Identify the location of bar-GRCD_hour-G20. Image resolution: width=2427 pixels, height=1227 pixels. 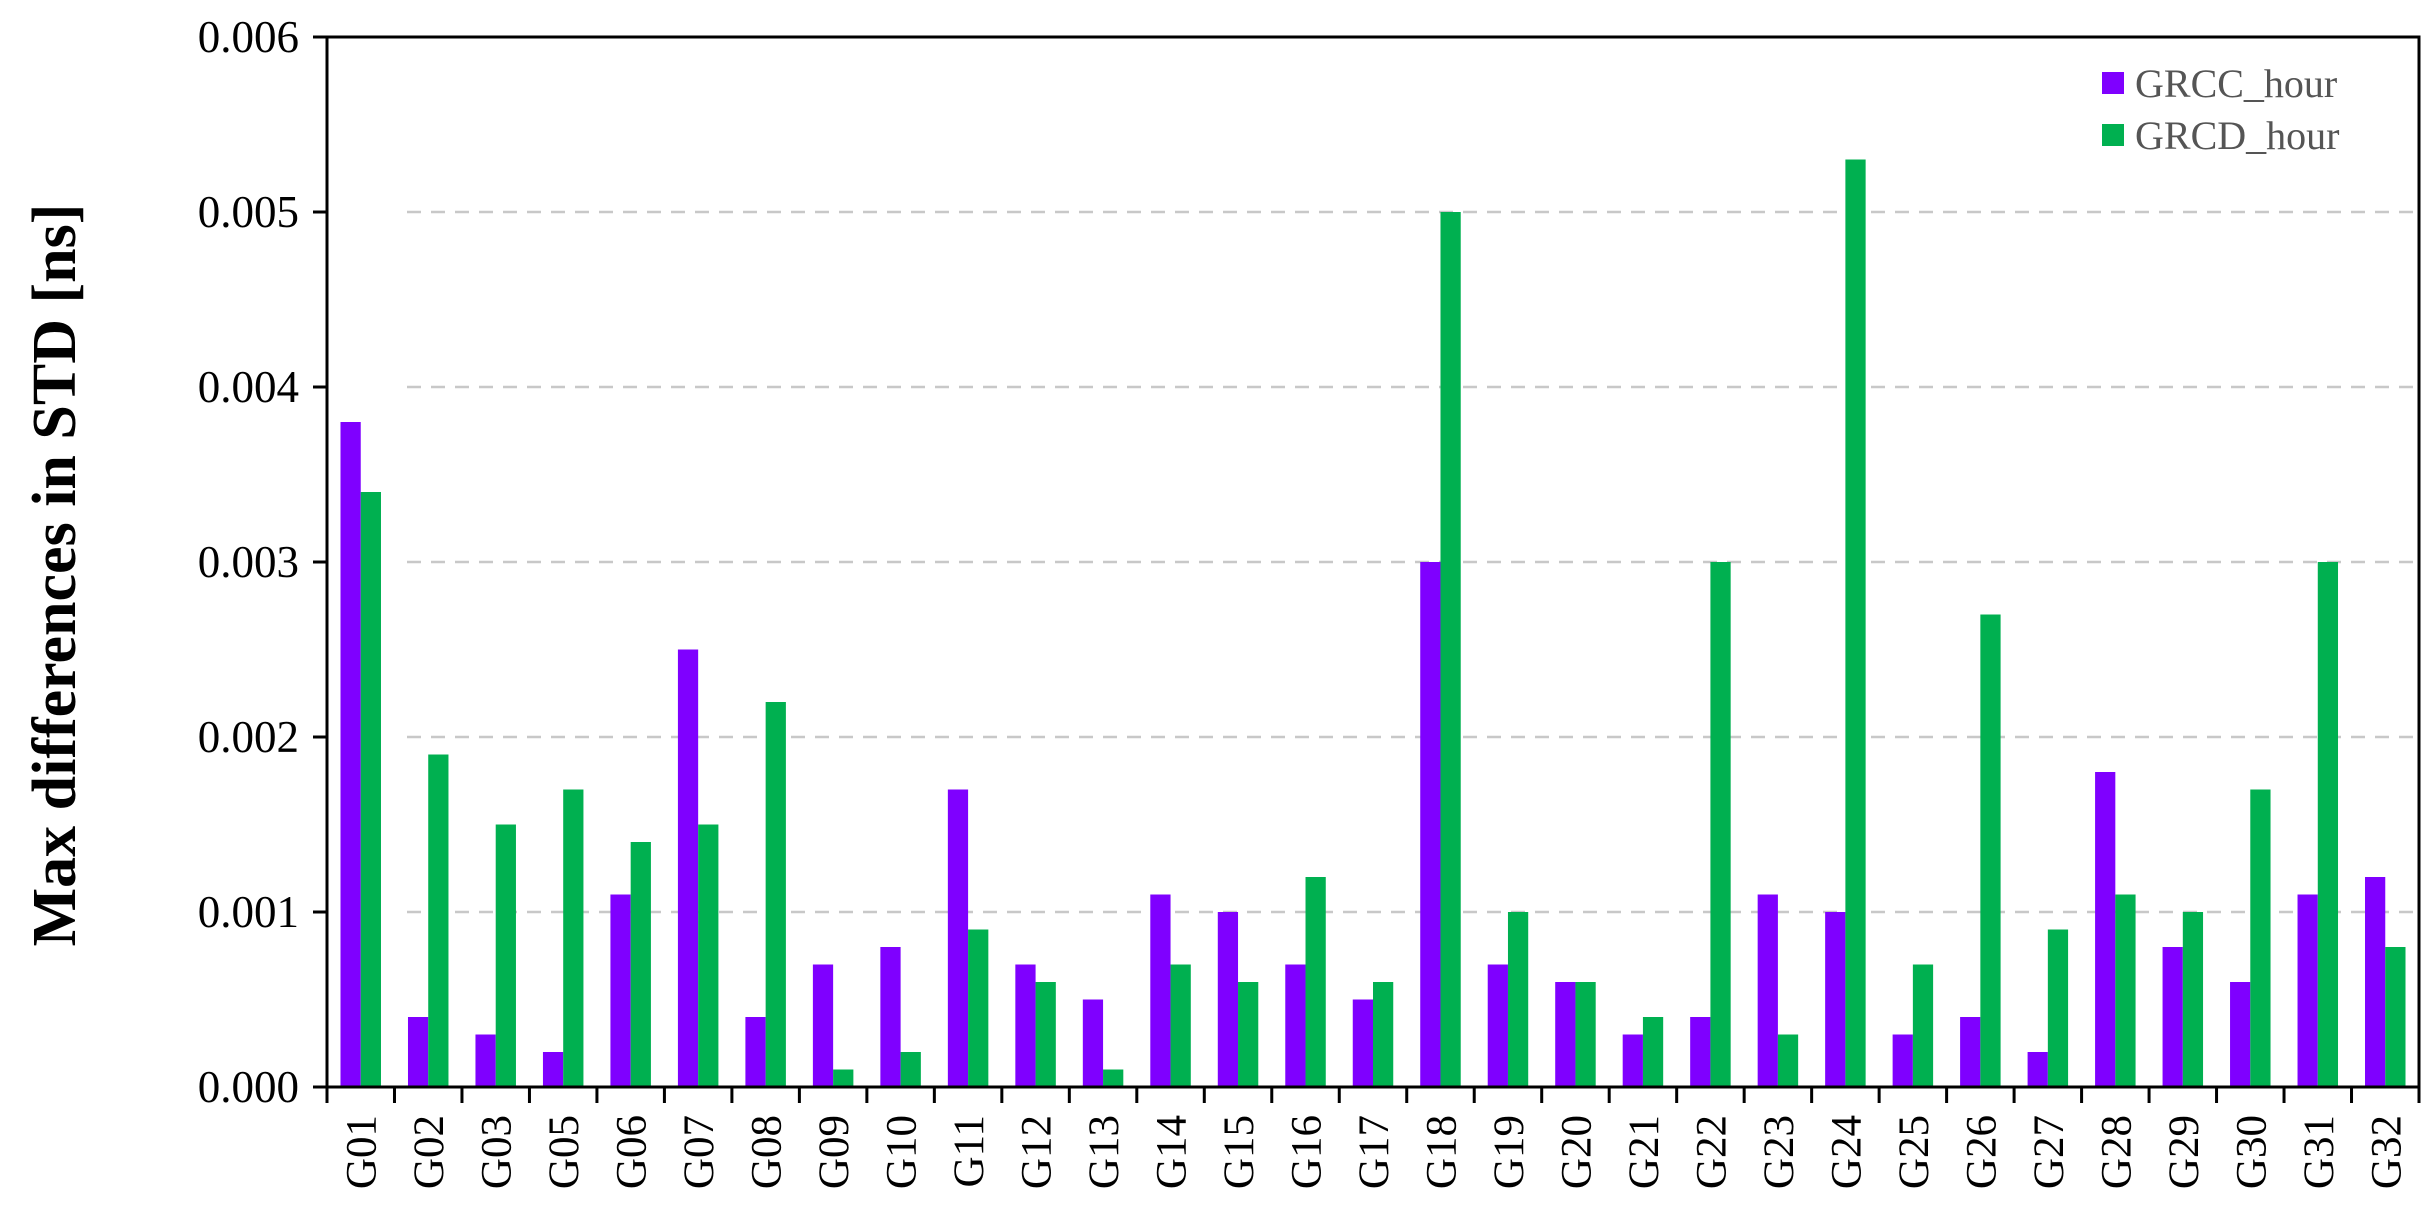
(1585, 1034).